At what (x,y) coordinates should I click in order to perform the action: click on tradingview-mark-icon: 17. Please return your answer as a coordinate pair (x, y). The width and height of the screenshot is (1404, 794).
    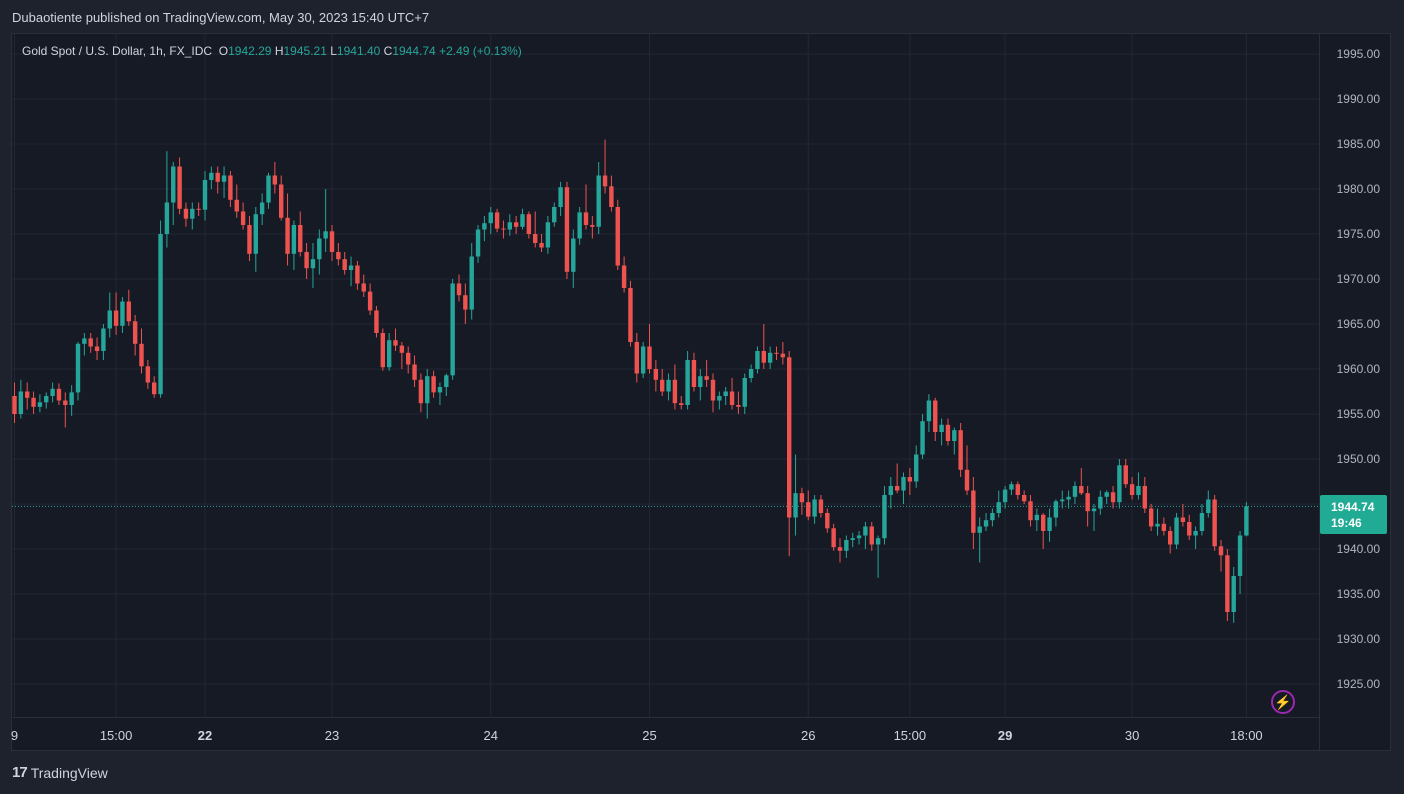
    Looking at the image, I should click on (20, 772).